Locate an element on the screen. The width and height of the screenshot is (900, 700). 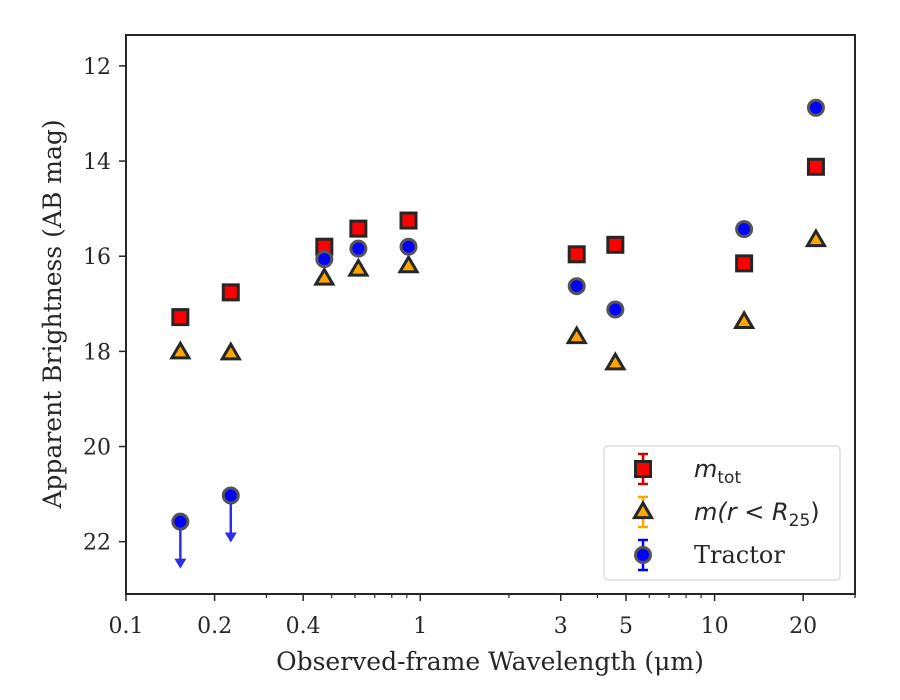
series-triangle is located at coordinates (498, 299).